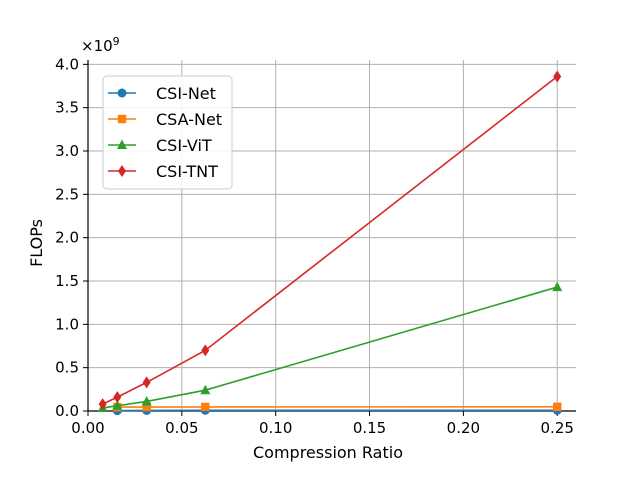 This screenshot has height=480, width=640. I want to click on x-tick-label: 0.20, so click(463, 428).